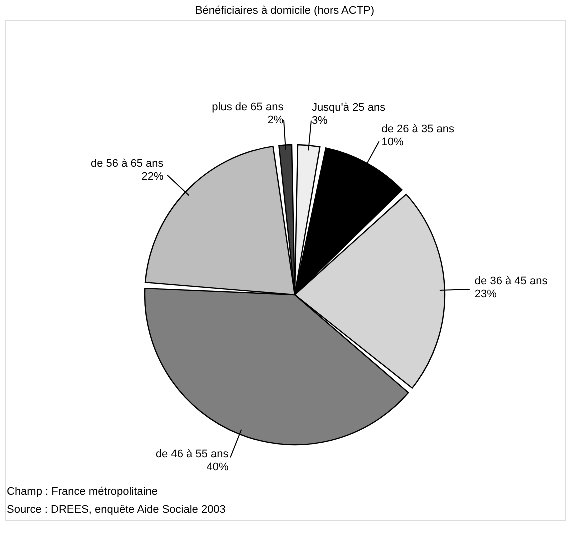 The height and width of the screenshot is (547, 584). I want to click on slice-label: de 46 à 55 ans, so click(193, 454).